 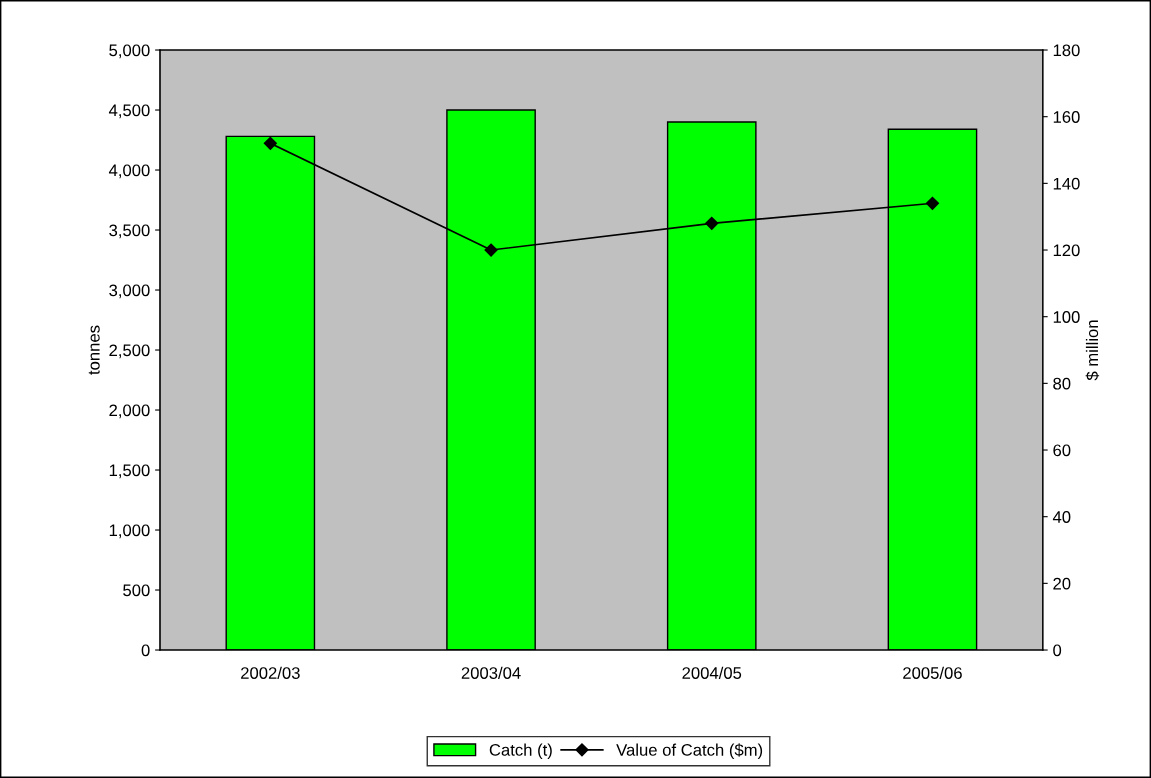 What do you see at coordinates (1062, 383) in the screenshot?
I see `y2-tick-label: 80` at bounding box center [1062, 383].